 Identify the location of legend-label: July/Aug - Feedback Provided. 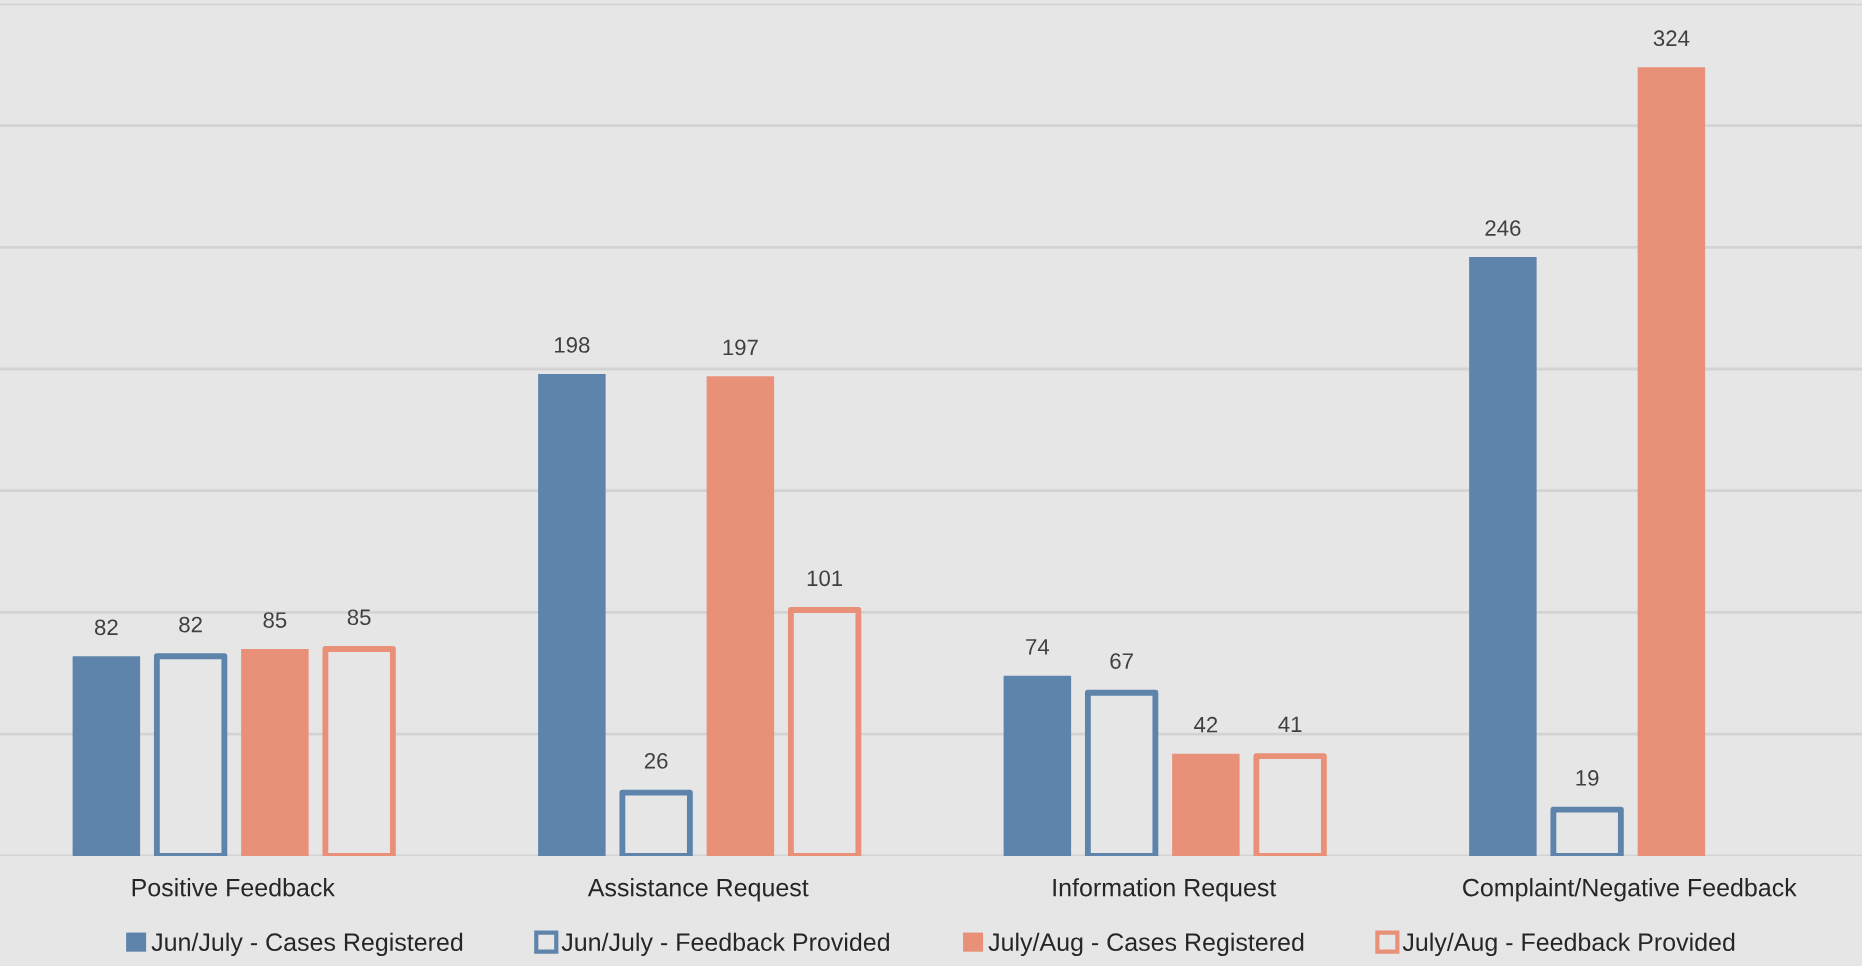
(1568, 944).